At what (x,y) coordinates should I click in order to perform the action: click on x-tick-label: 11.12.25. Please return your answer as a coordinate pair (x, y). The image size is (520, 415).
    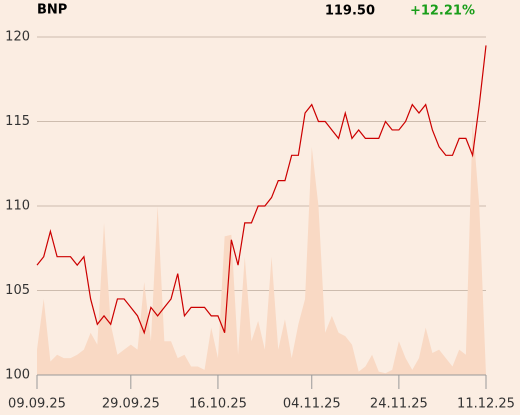
    Looking at the image, I should click on (486, 404).